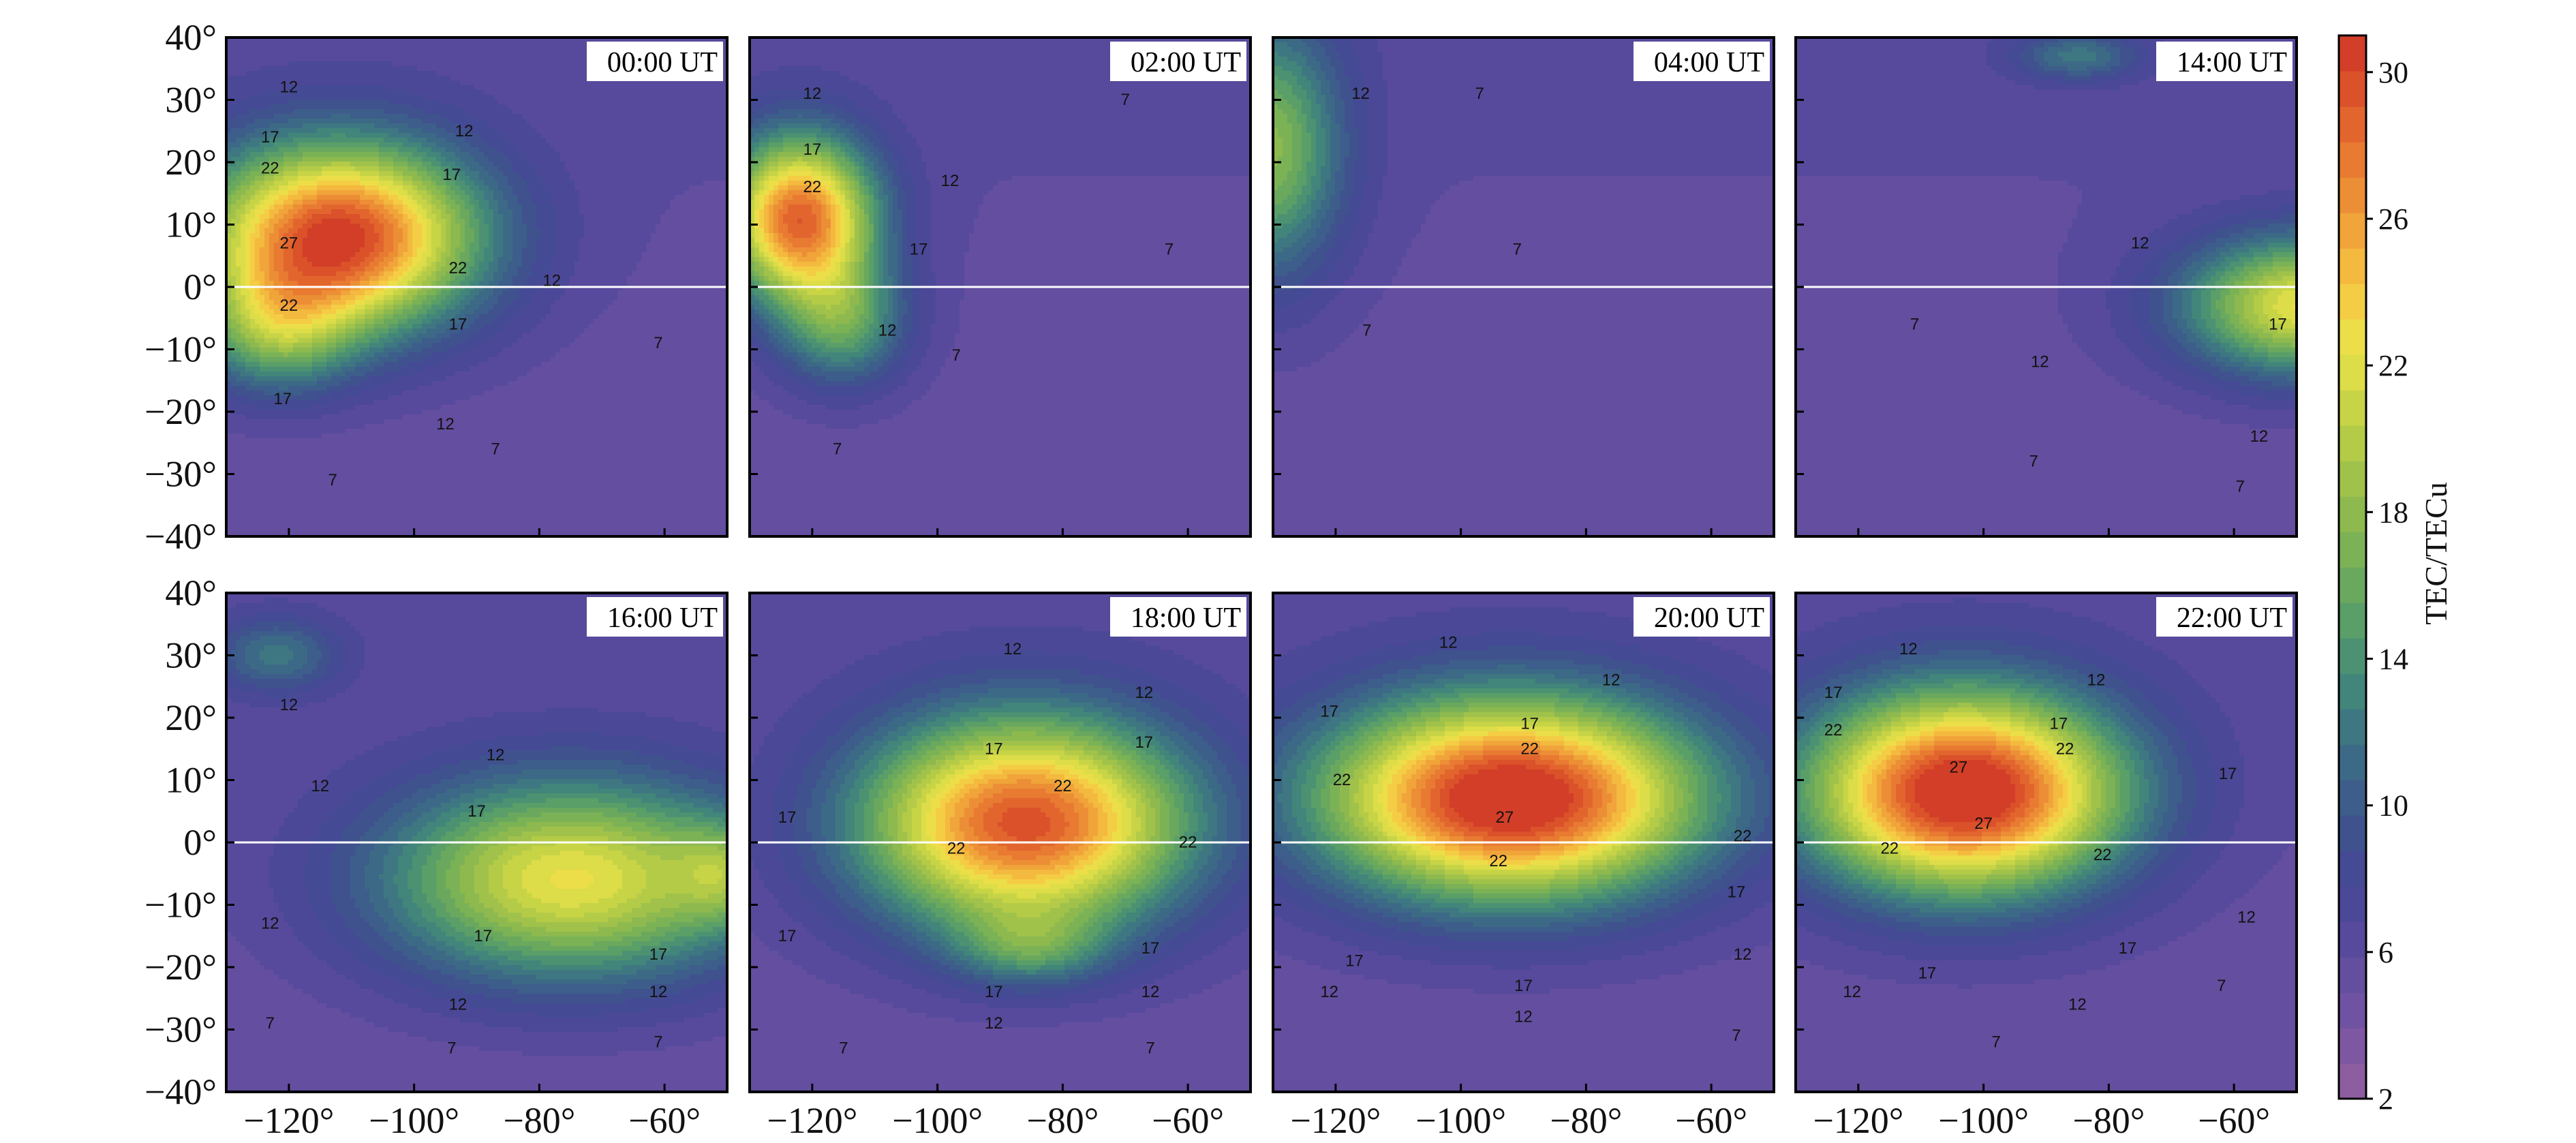 The width and height of the screenshot is (2576, 1143). Describe the element at coordinates (2395, 575) in the screenshot. I see `colorbar: 30 26 22 18 14 10 6 2 TEC/TECu` at that location.